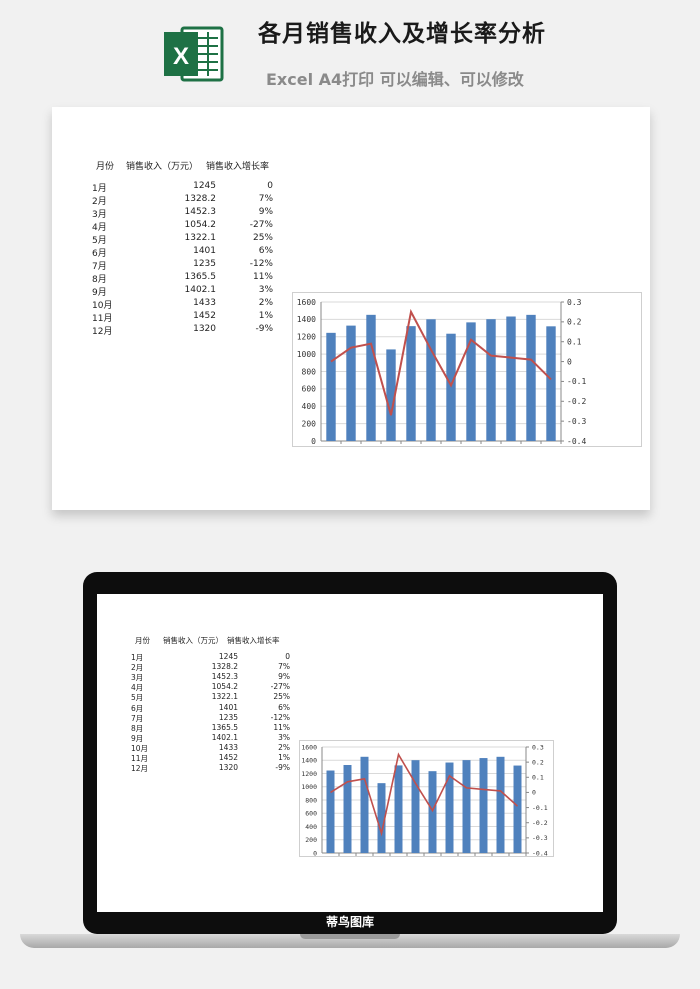 Image resolution: width=700 pixels, height=989 pixels. What do you see at coordinates (350, 936) in the screenshot?
I see `laptop-notch` at bounding box center [350, 936].